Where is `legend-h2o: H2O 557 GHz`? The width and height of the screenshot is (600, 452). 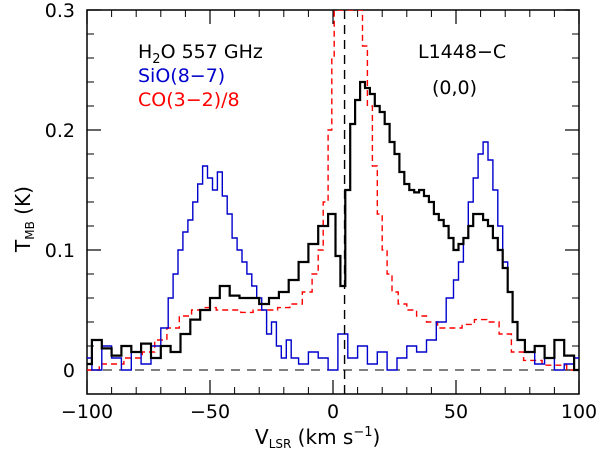 legend-h2o: H2O 557 GHz is located at coordinates (200, 54).